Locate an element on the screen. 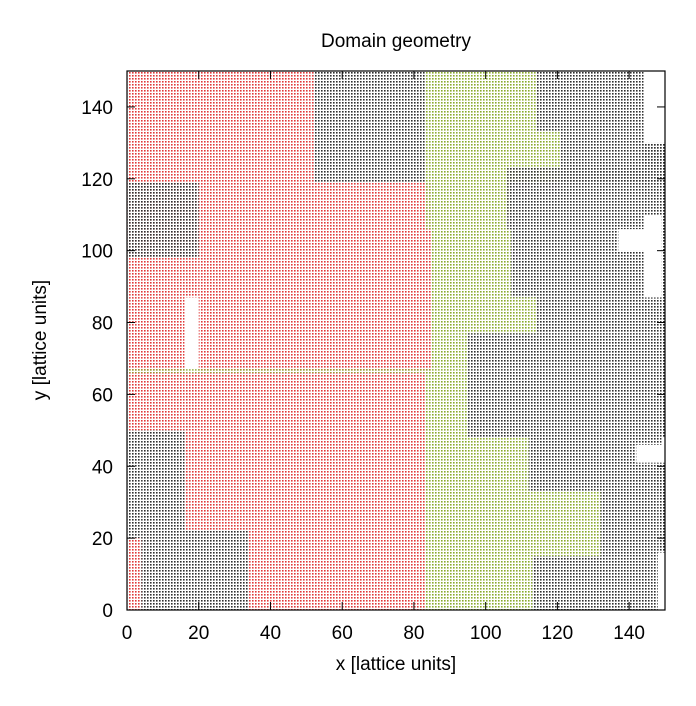 The width and height of the screenshot is (696, 706). y-tick-label: 20 is located at coordinates (102, 539).